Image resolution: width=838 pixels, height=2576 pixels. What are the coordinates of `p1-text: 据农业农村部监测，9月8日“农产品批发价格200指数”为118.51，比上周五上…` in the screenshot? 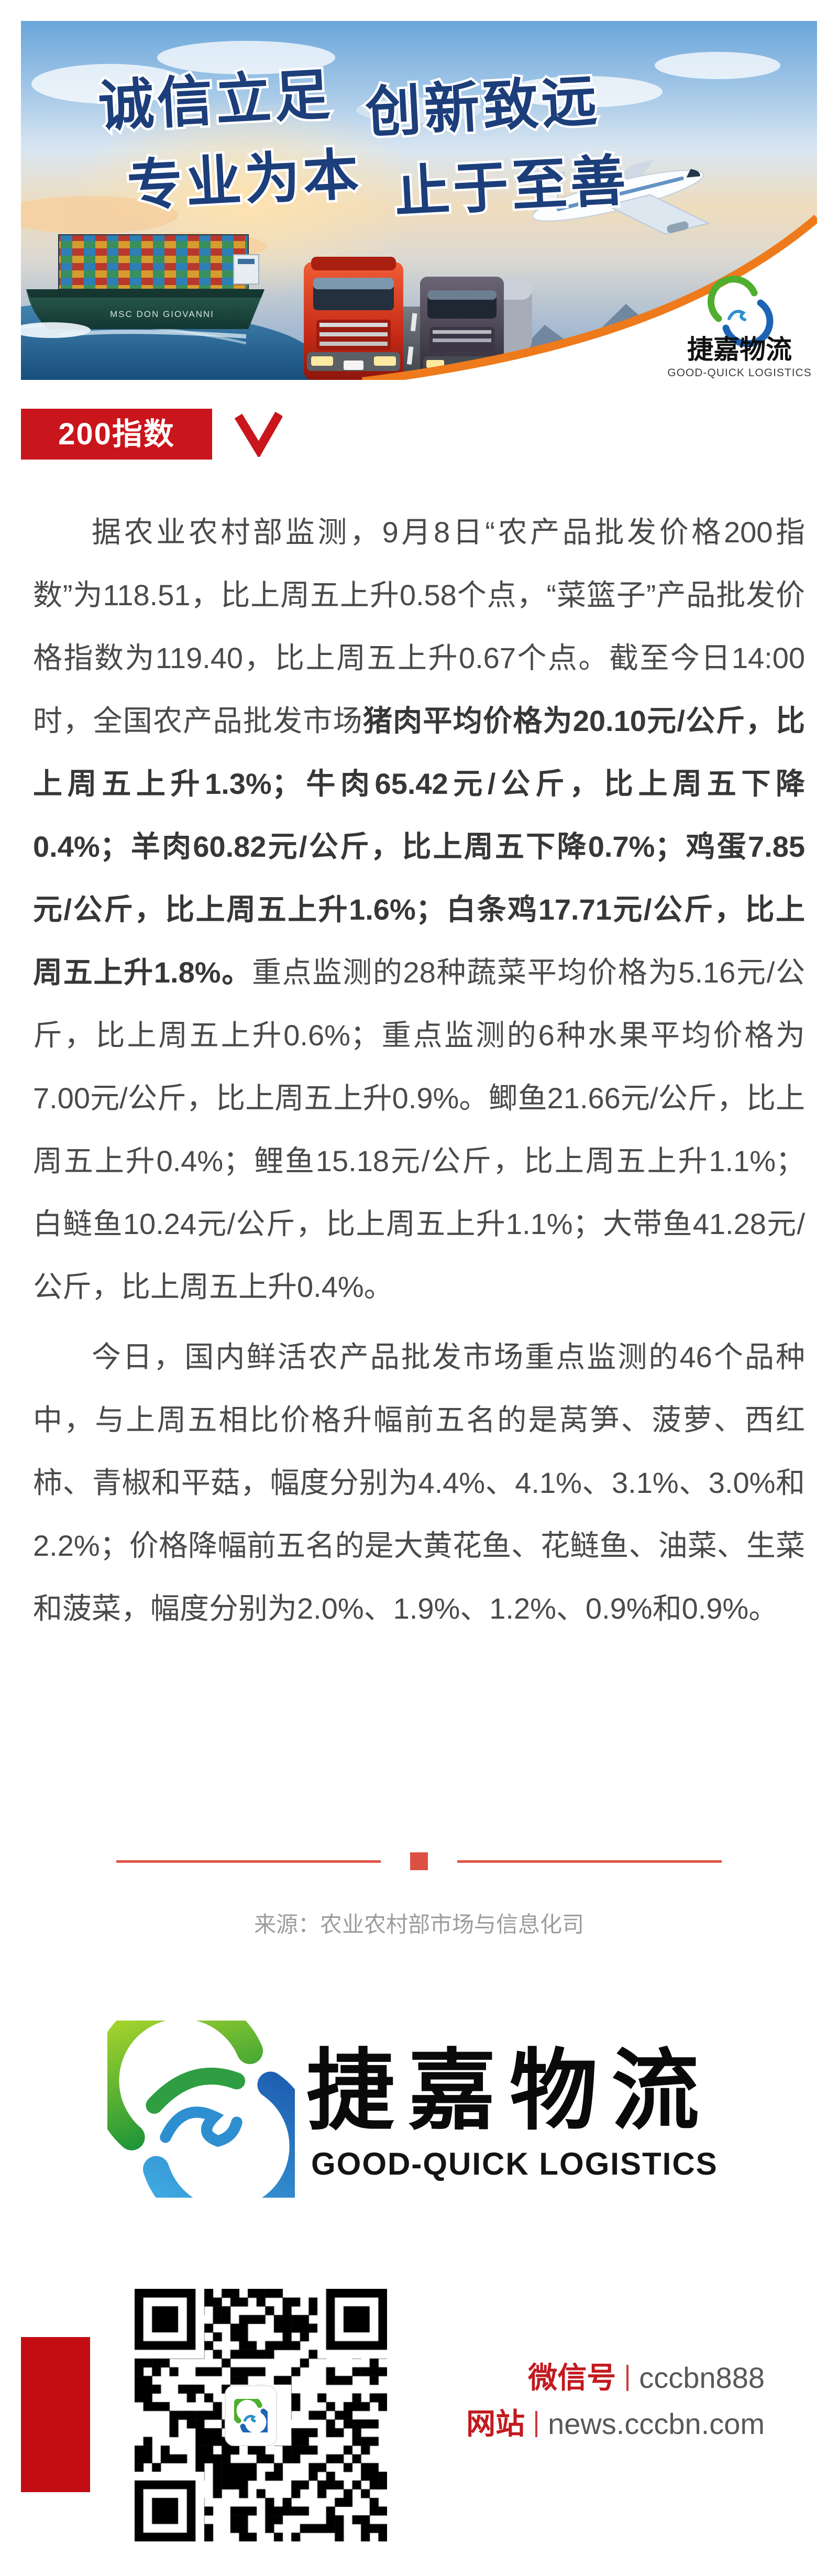 It's located at (419, 627).